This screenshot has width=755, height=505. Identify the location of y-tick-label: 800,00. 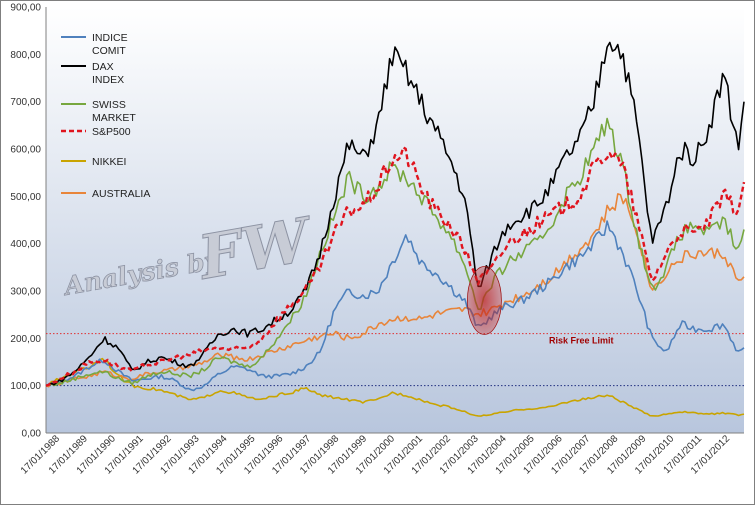
(25, 55).